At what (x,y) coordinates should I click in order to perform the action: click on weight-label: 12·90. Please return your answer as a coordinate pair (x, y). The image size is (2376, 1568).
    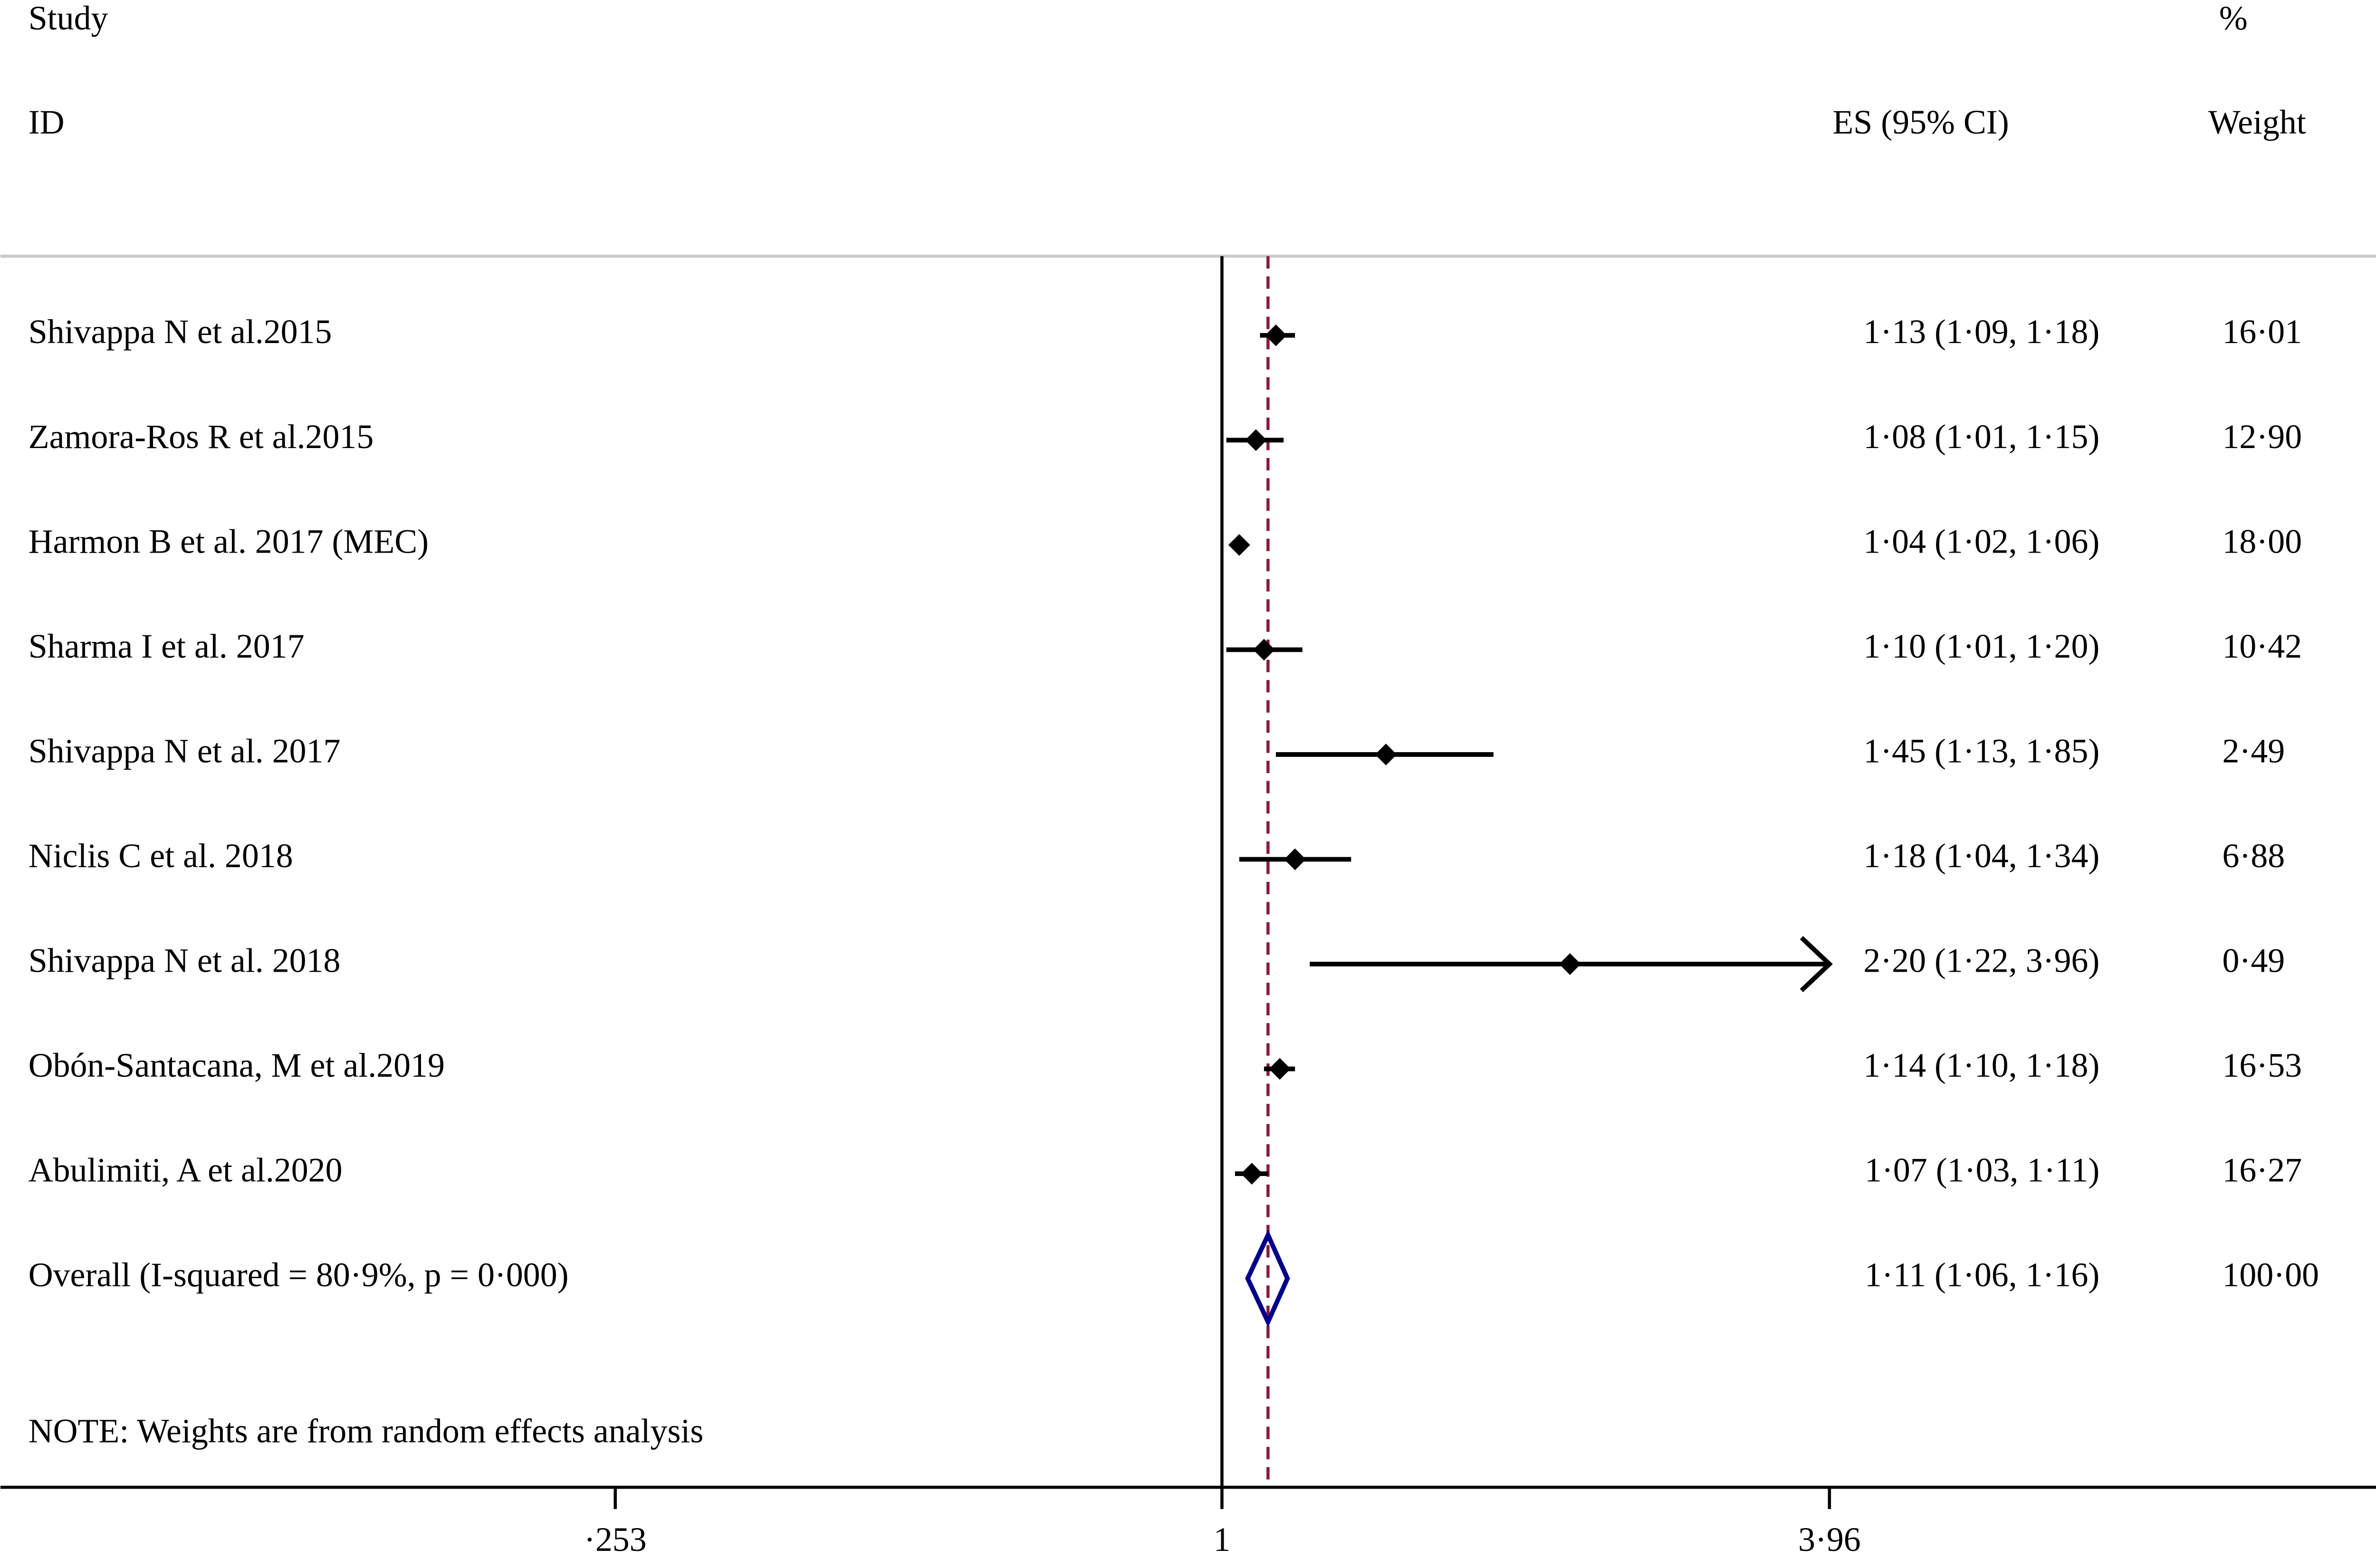
    Looking at the image, I should click on (2262, 437).